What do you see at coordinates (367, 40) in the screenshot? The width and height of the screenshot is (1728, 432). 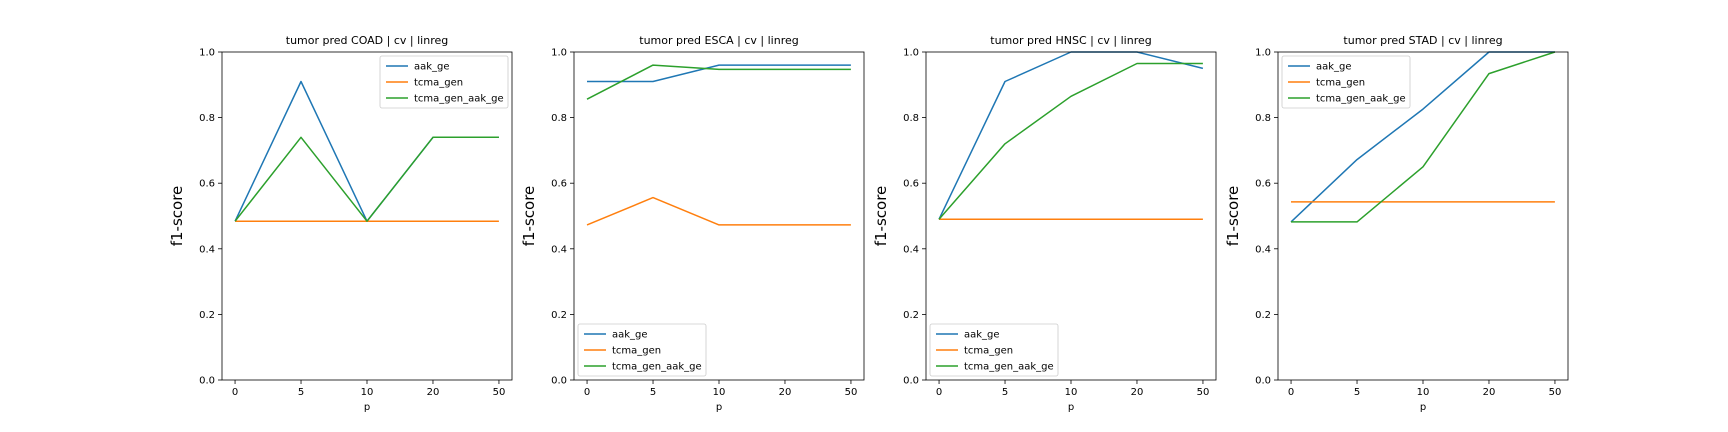 I see `chart-title: tumor pred COAD | cv | linreg` at bounding box center [367, 40].